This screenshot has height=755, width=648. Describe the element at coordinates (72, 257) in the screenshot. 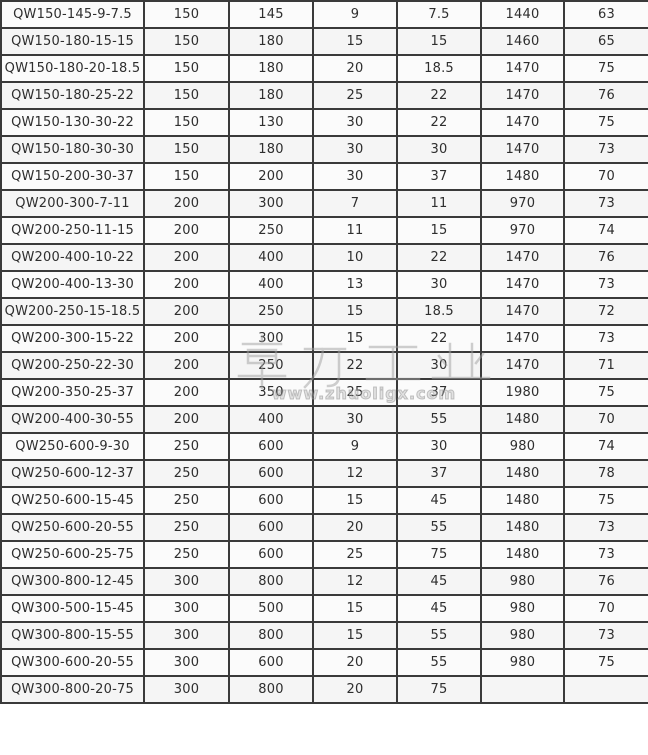

I see `model-cell: QW200-400-10-22` at that location.